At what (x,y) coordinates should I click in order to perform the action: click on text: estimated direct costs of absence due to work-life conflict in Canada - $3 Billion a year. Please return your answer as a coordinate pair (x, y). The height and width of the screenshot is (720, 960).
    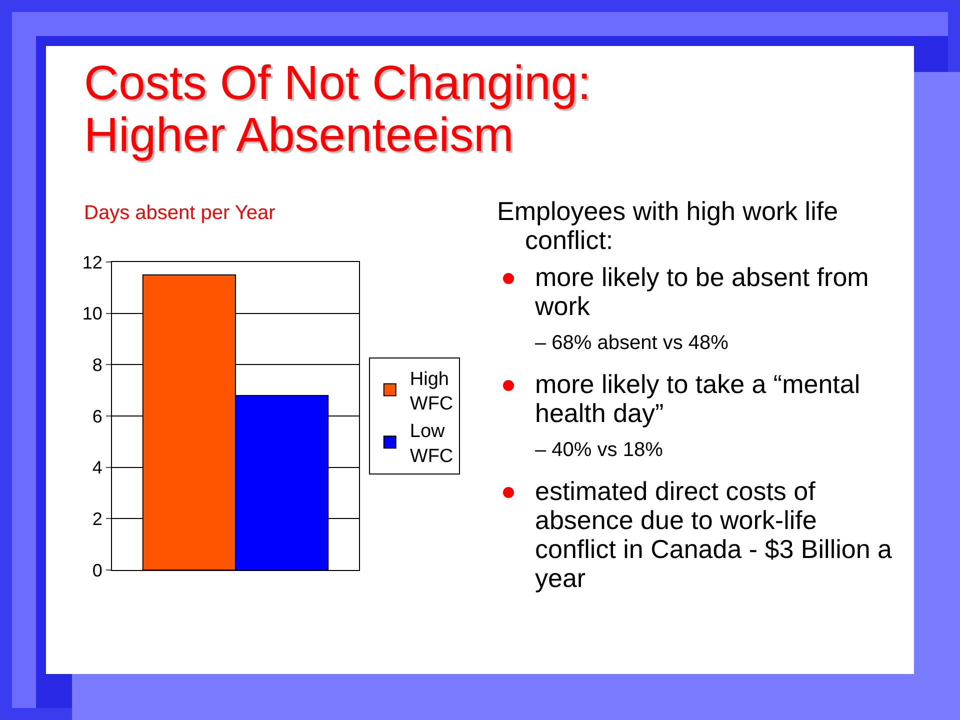
    Looking at the image, I should click on (713, 534).